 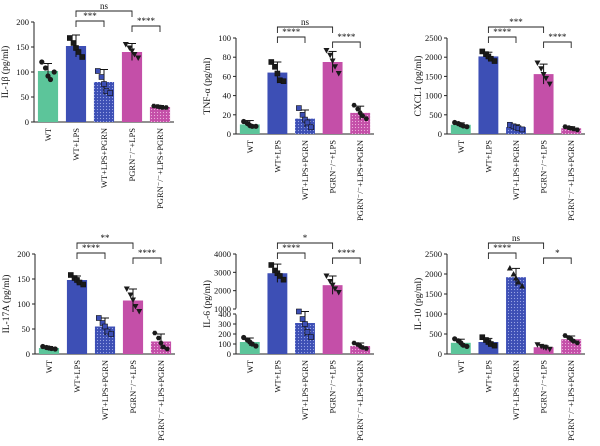 I want to click on x-tick-label: WT, so click(x=250, y=146).